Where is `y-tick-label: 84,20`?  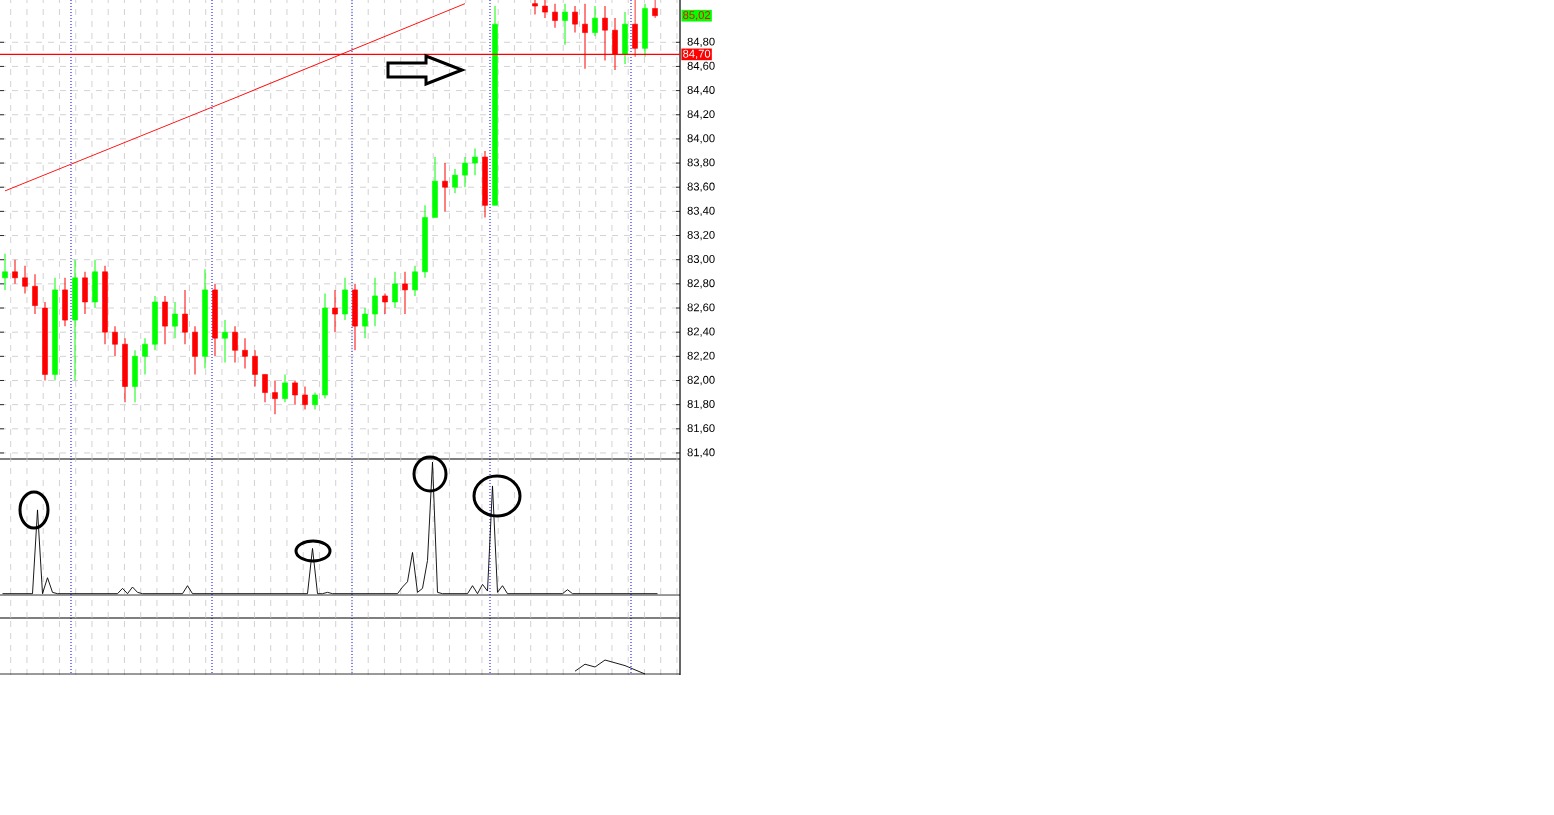 y-tick-label: 84,20 is located at coordinates (701, 115).